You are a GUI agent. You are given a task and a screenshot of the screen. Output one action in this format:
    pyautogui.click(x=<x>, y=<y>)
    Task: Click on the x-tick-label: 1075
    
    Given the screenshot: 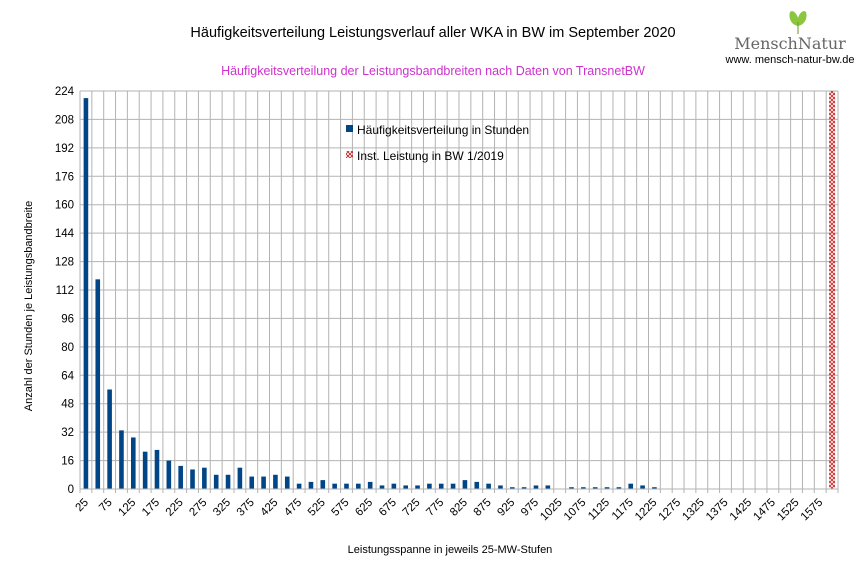 What is the action you would take?
    pyautogui.click(x=575, y=510)
    